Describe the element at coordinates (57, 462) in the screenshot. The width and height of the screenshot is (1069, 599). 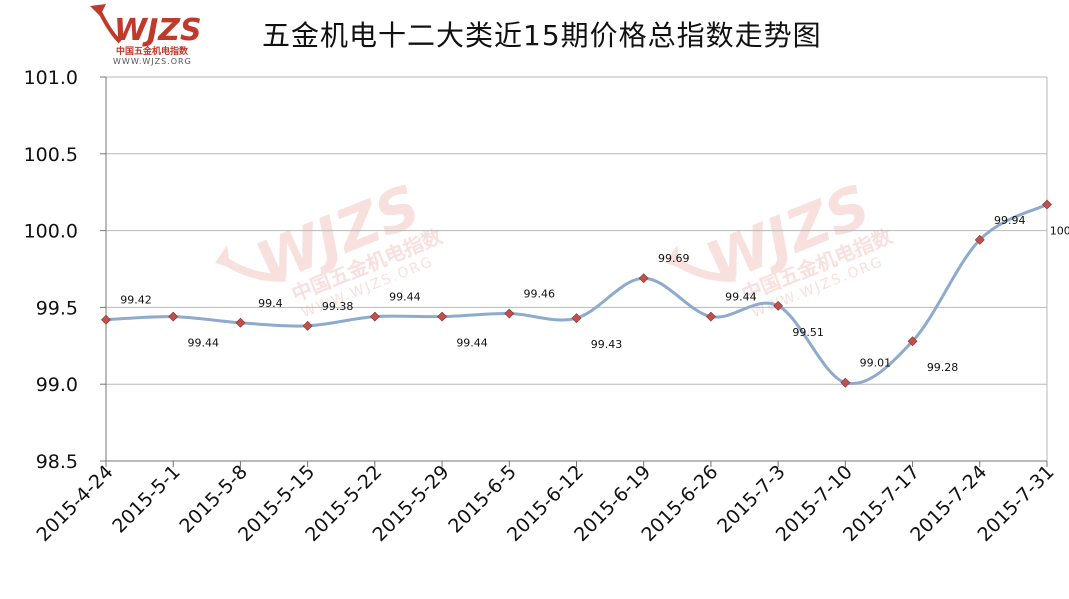
I see `y-tick-label: 98.5` at that location.